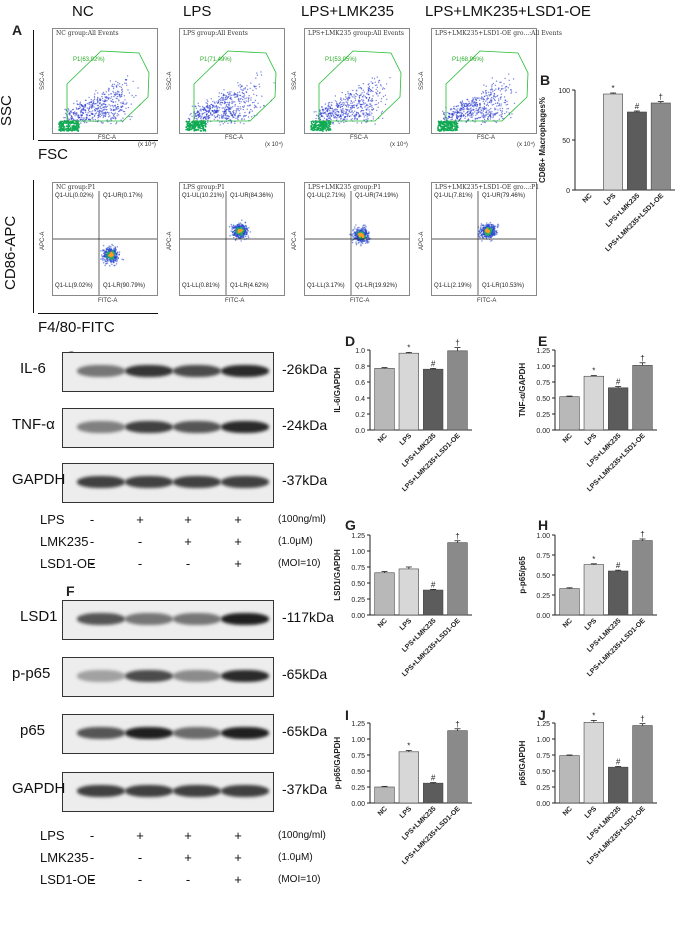 The height and width of the screenshot is (941, 685). What do you see at coordinates (360, 351) in the screenshot?
I see `chart-y-tick-label: 1.0` at bounding box center [360, 351].